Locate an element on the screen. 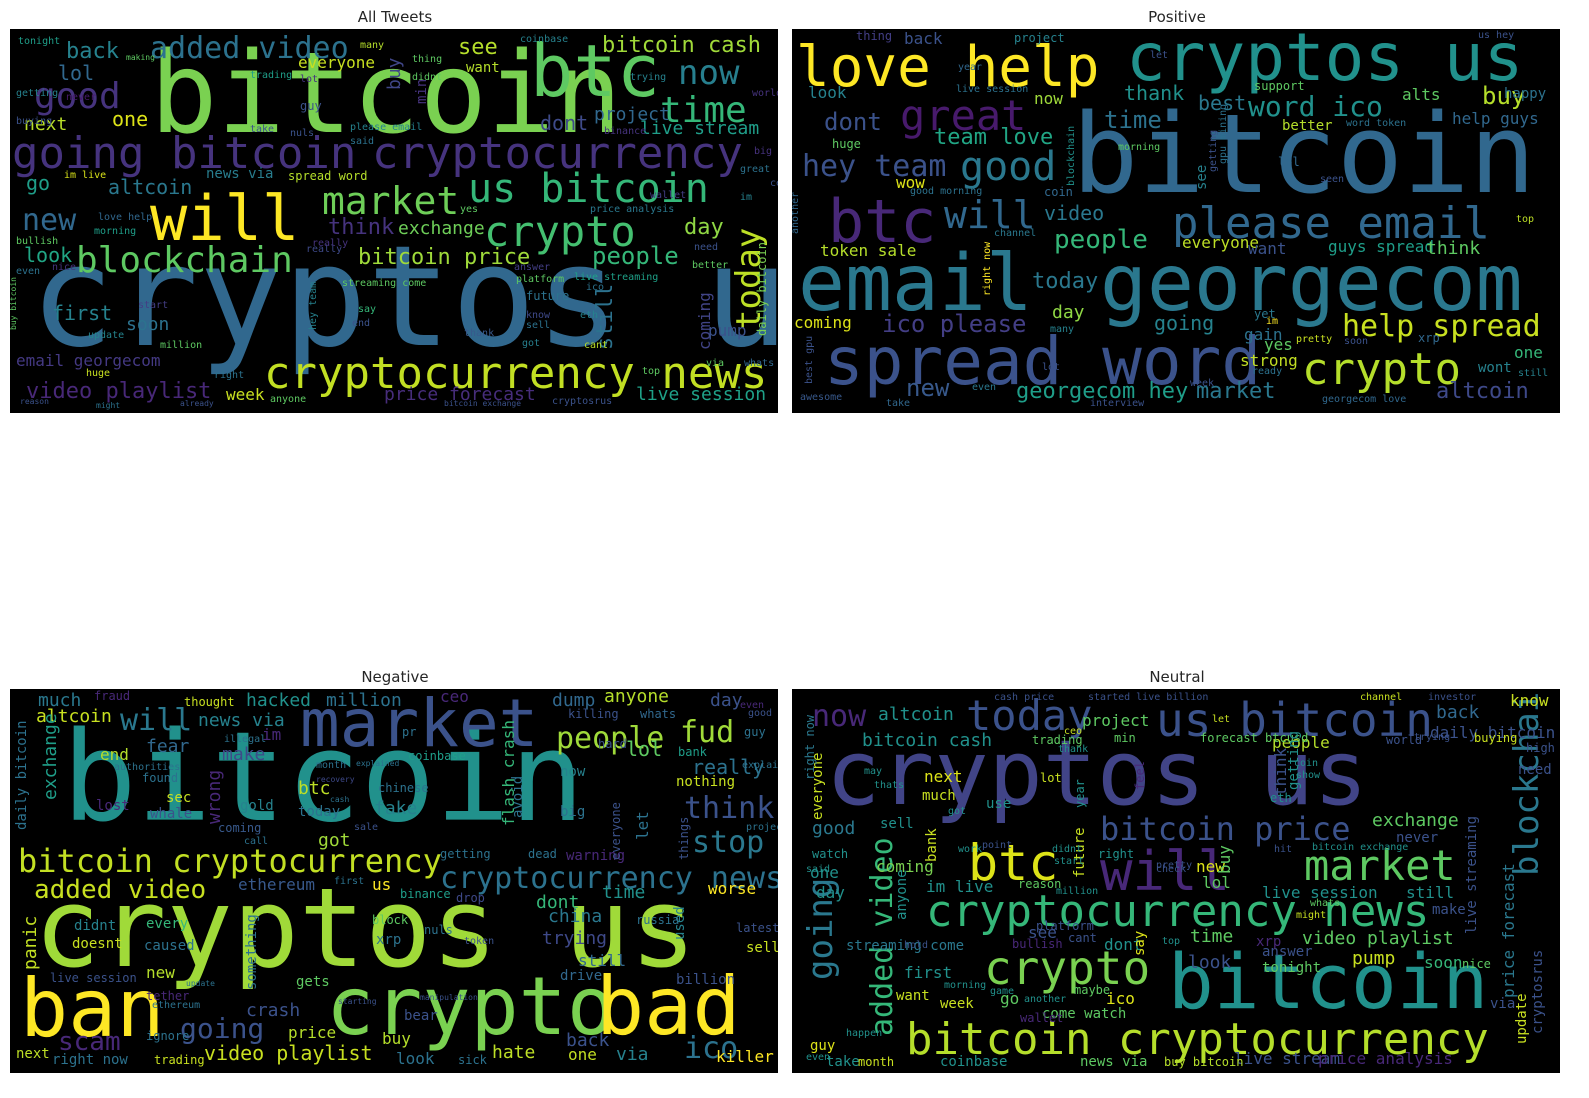 The height and width of the screenshot is (1098, 1589). cloud-word: buy bitcoin is located at coordinates (14, 303).